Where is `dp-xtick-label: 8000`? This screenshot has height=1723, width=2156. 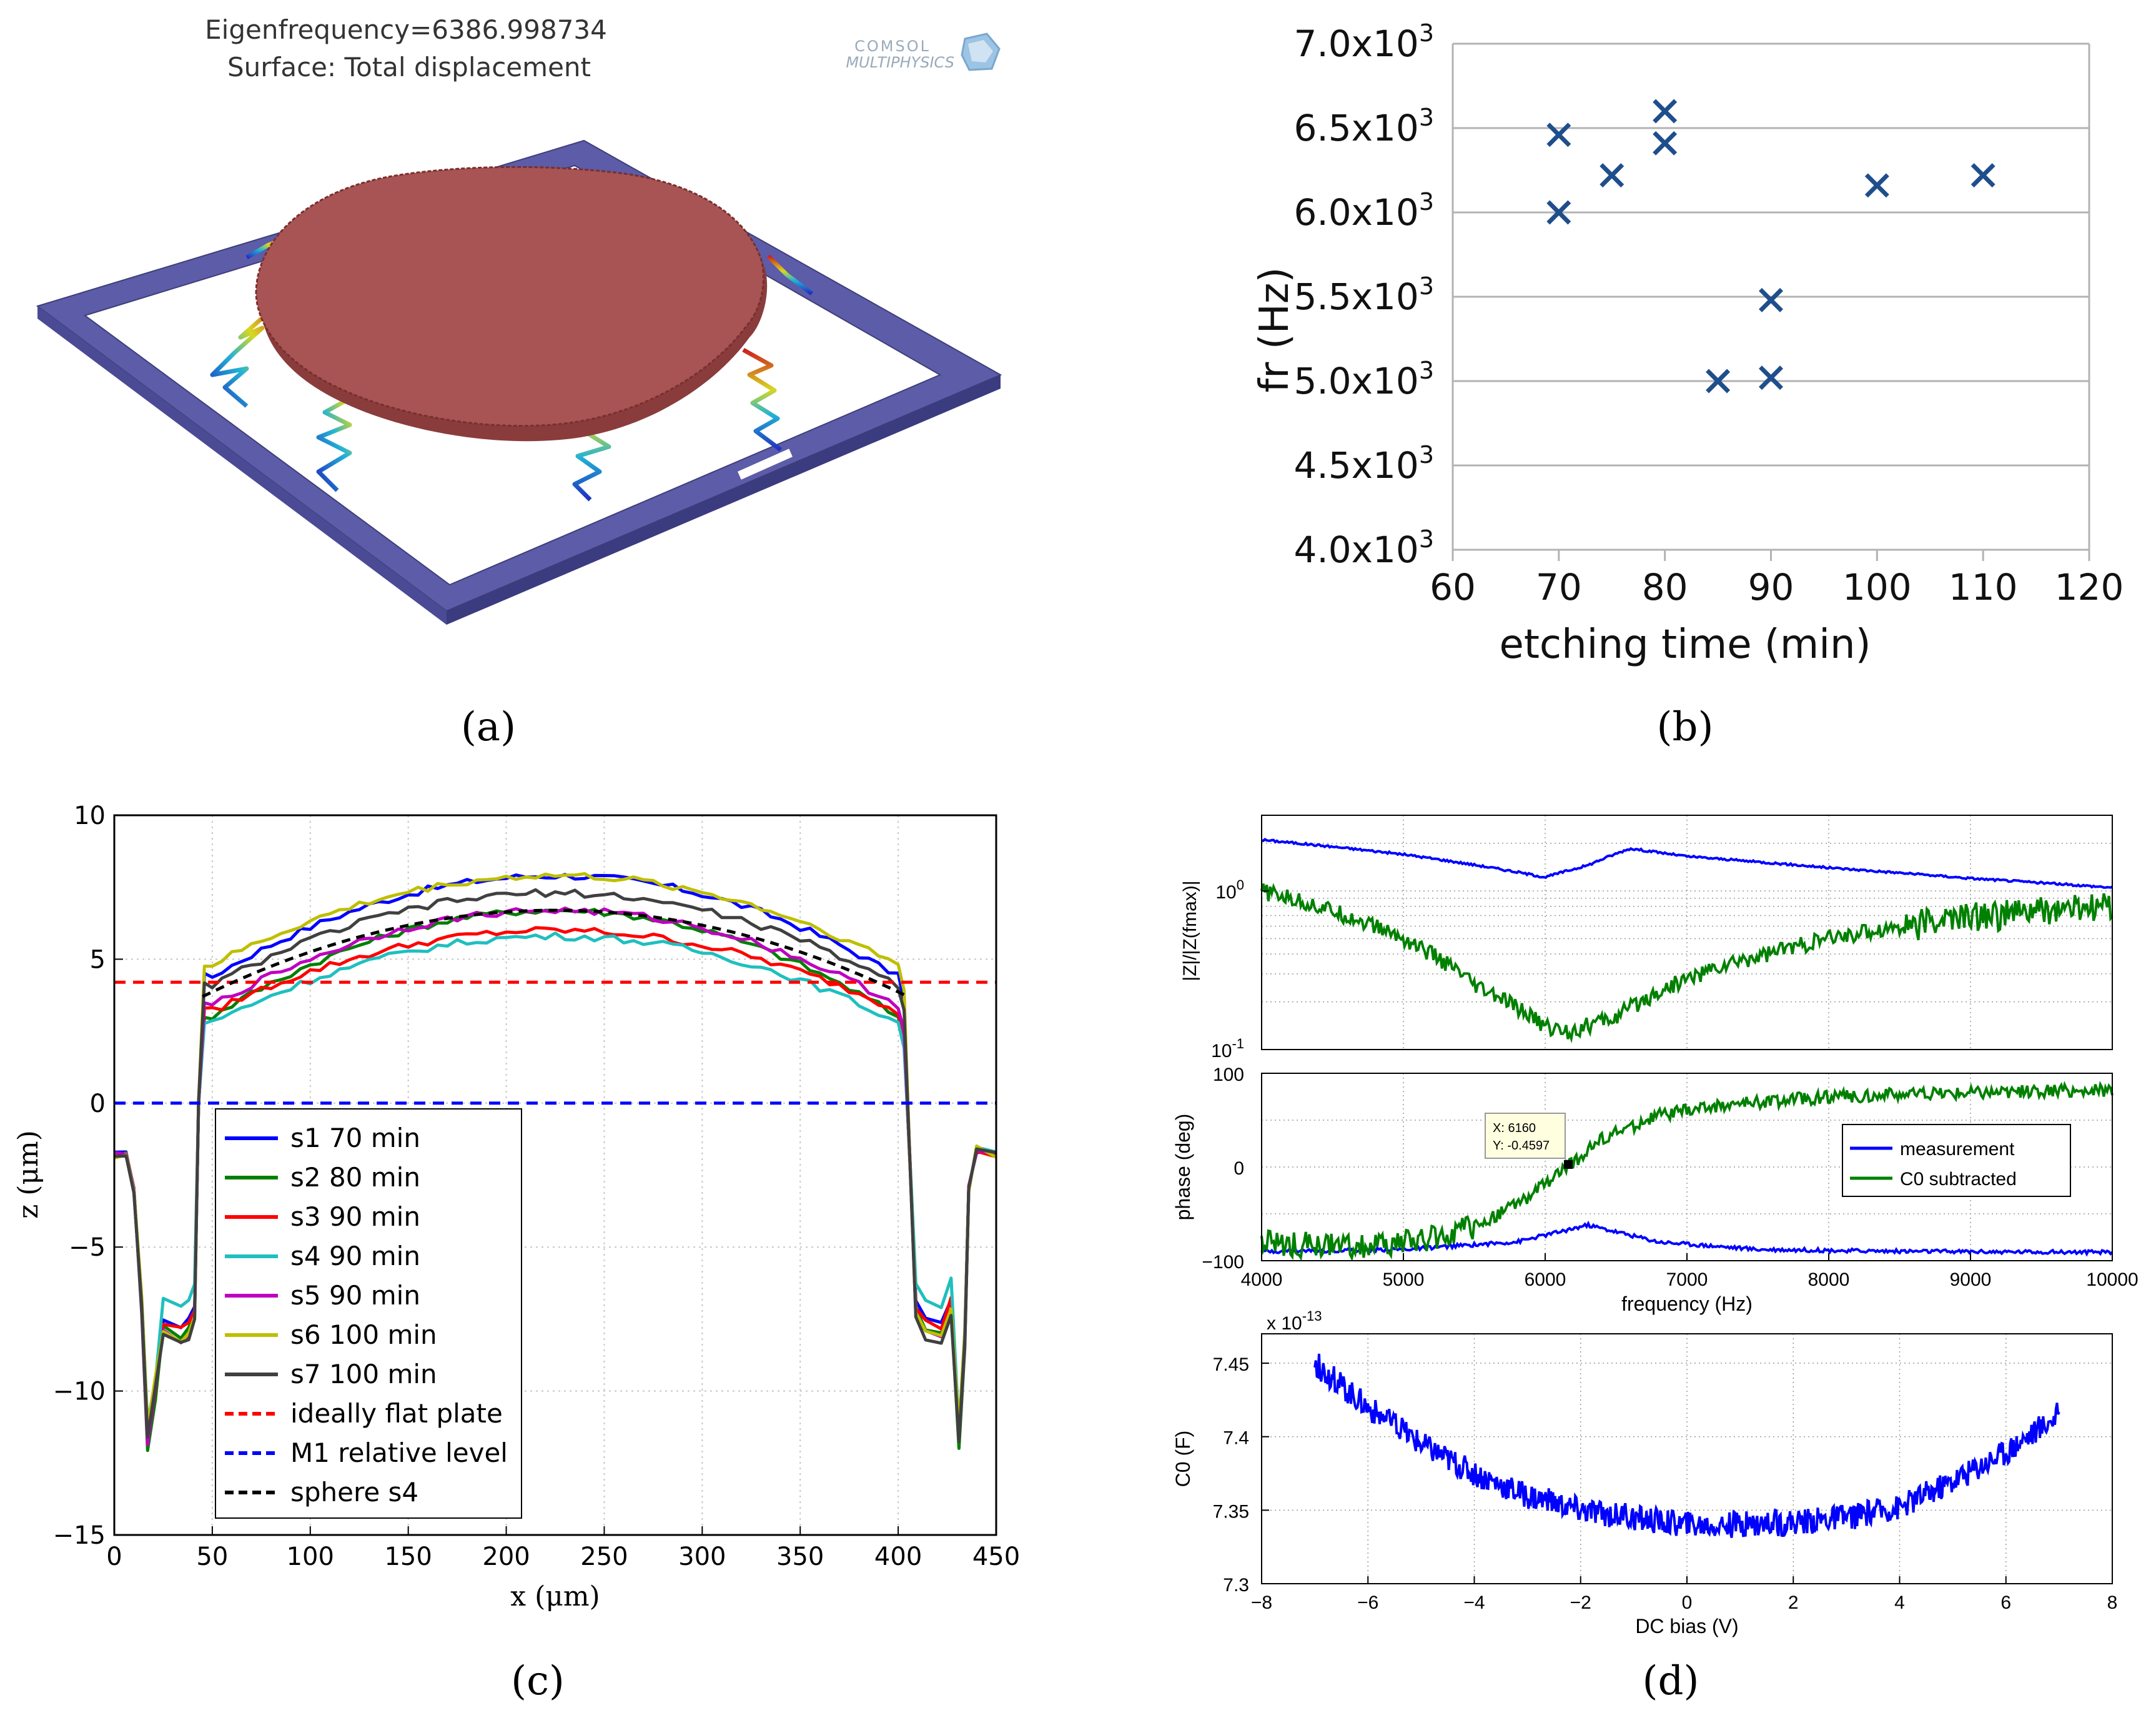
dp-xtick-label: 8000 is located at coordinates (1829, 1279).